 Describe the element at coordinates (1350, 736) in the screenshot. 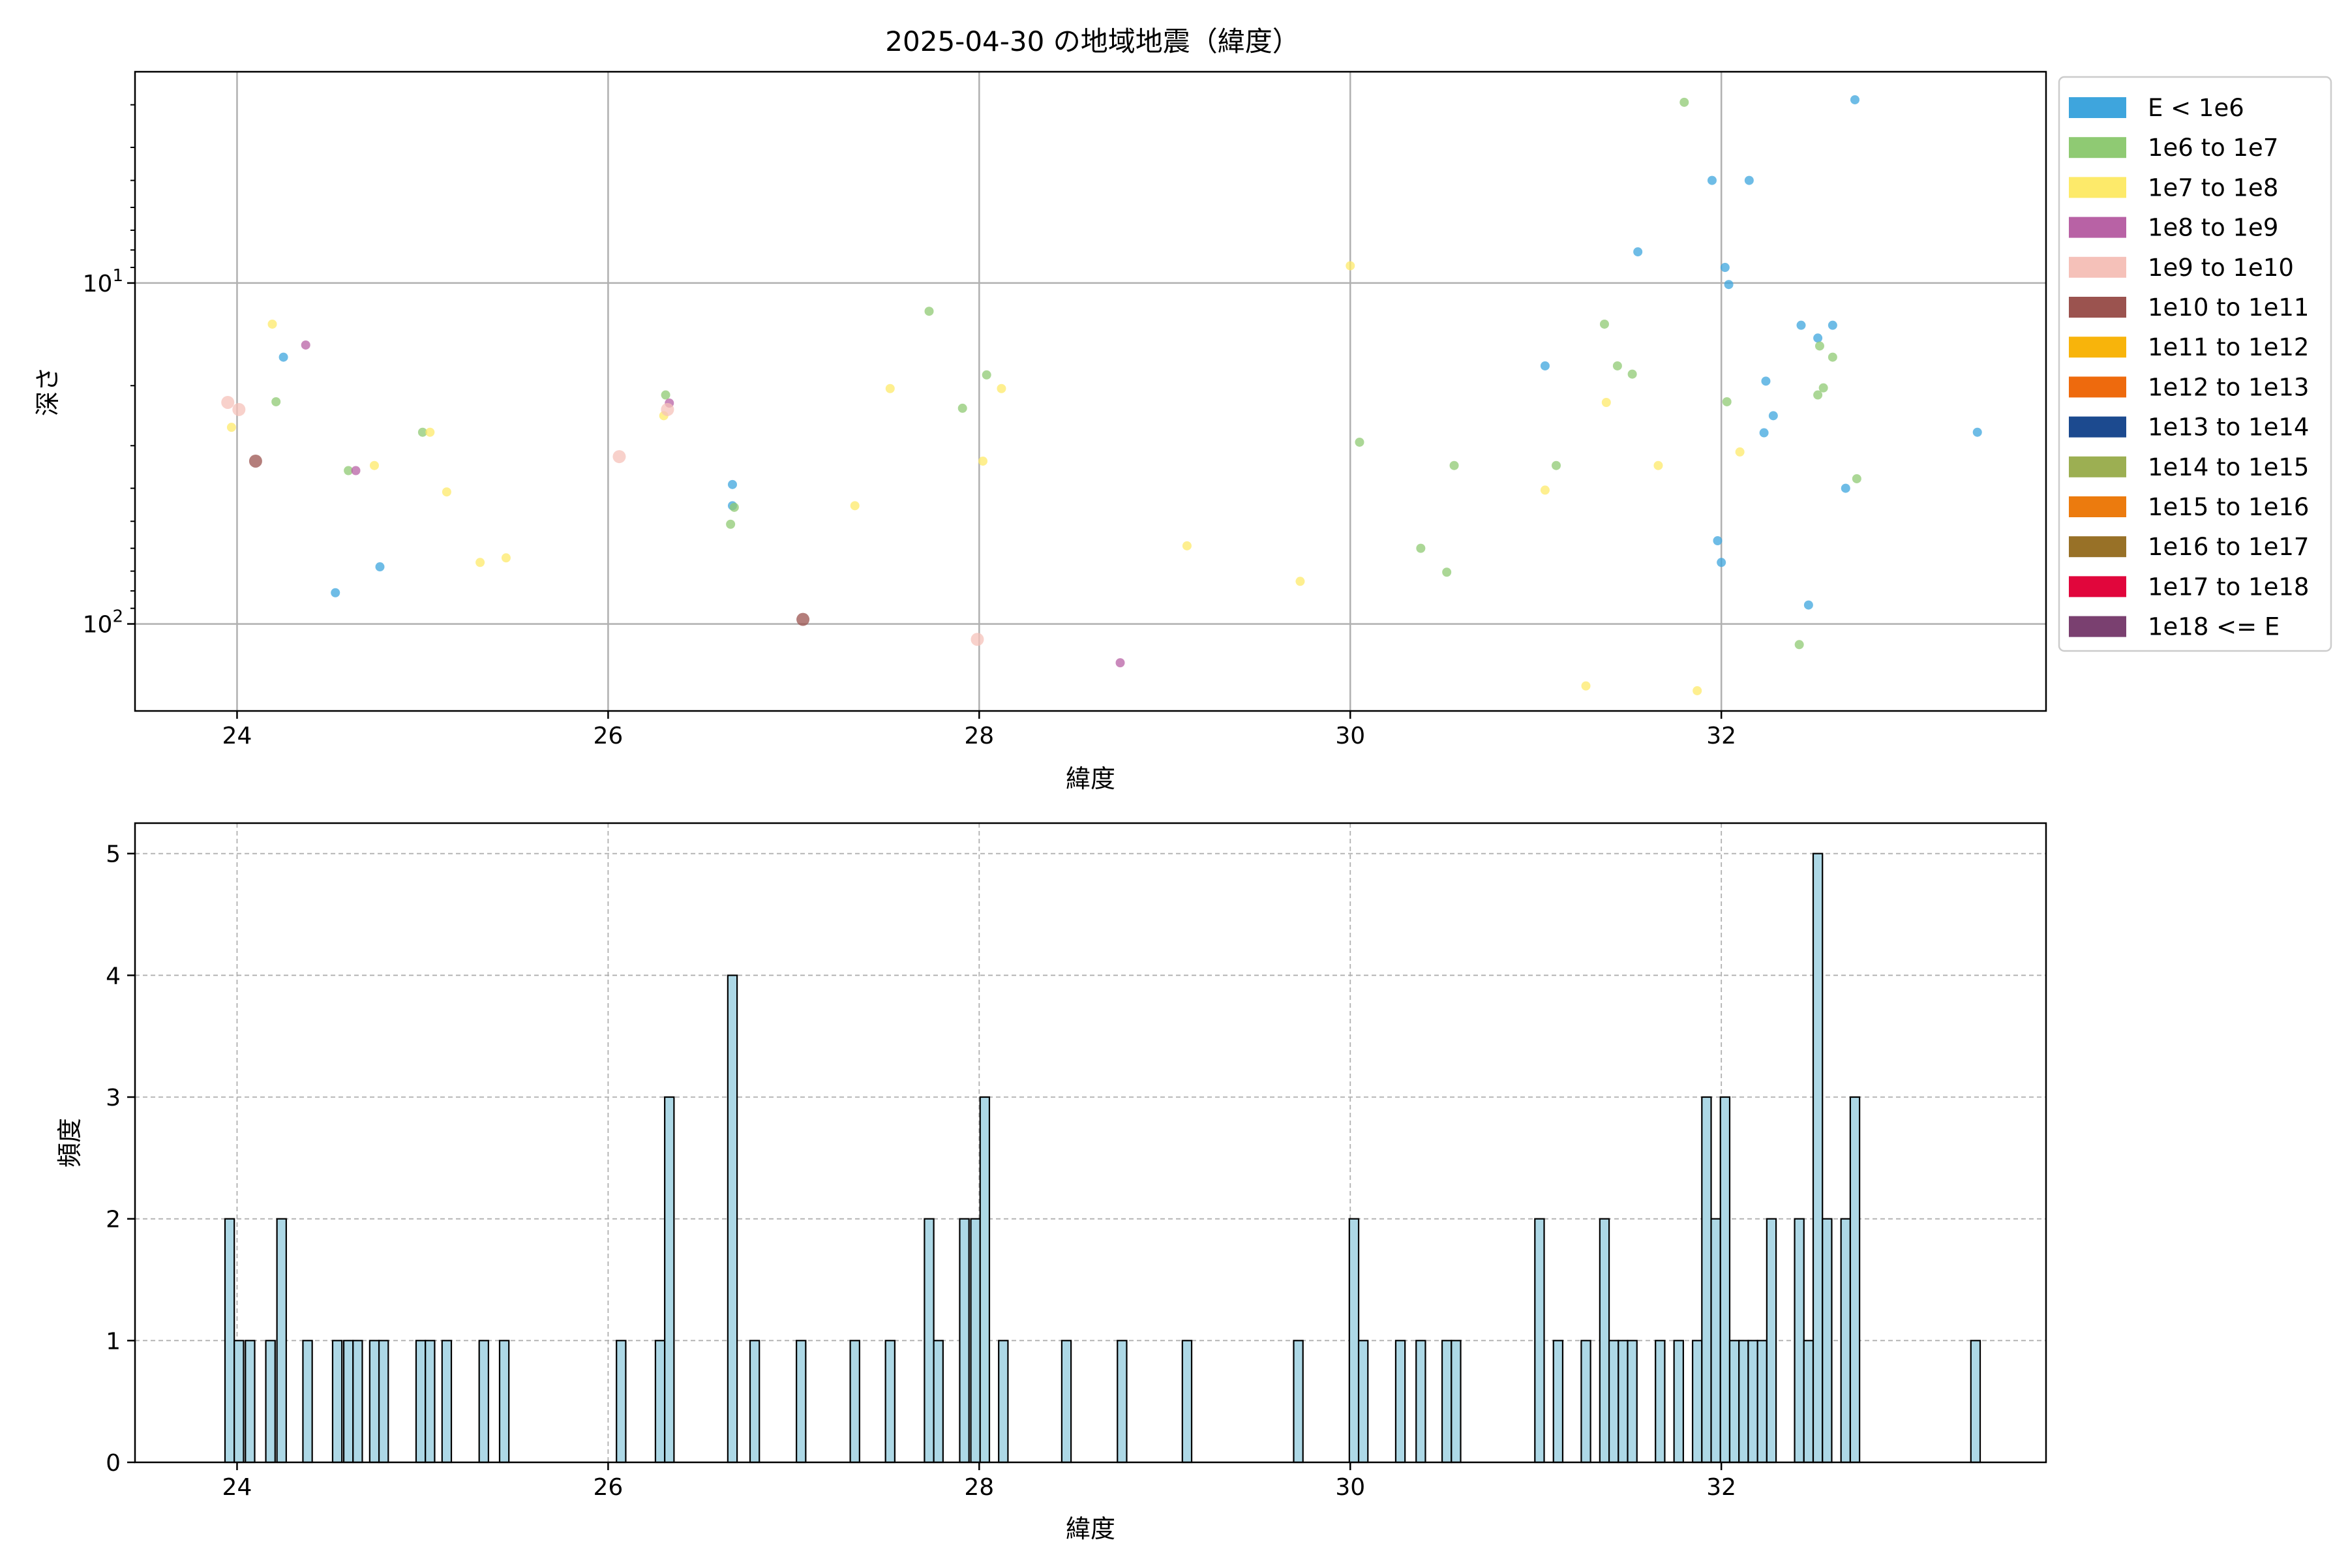

I see `scatter-x-tick-label: 30` at that location.